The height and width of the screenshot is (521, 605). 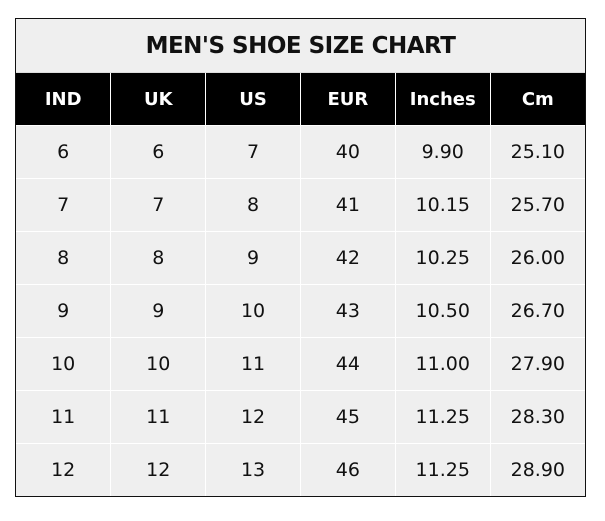 What do you see at coordinates (347, 205) in the screenshot?
I see `cell-eur: 41` at bounding box center [347, 205].